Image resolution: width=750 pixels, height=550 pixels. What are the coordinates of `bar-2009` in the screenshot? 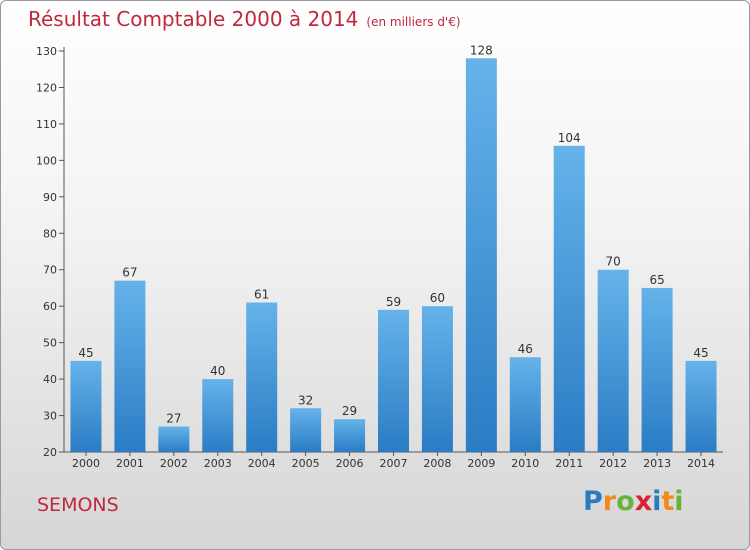 It's located at (481, 255).